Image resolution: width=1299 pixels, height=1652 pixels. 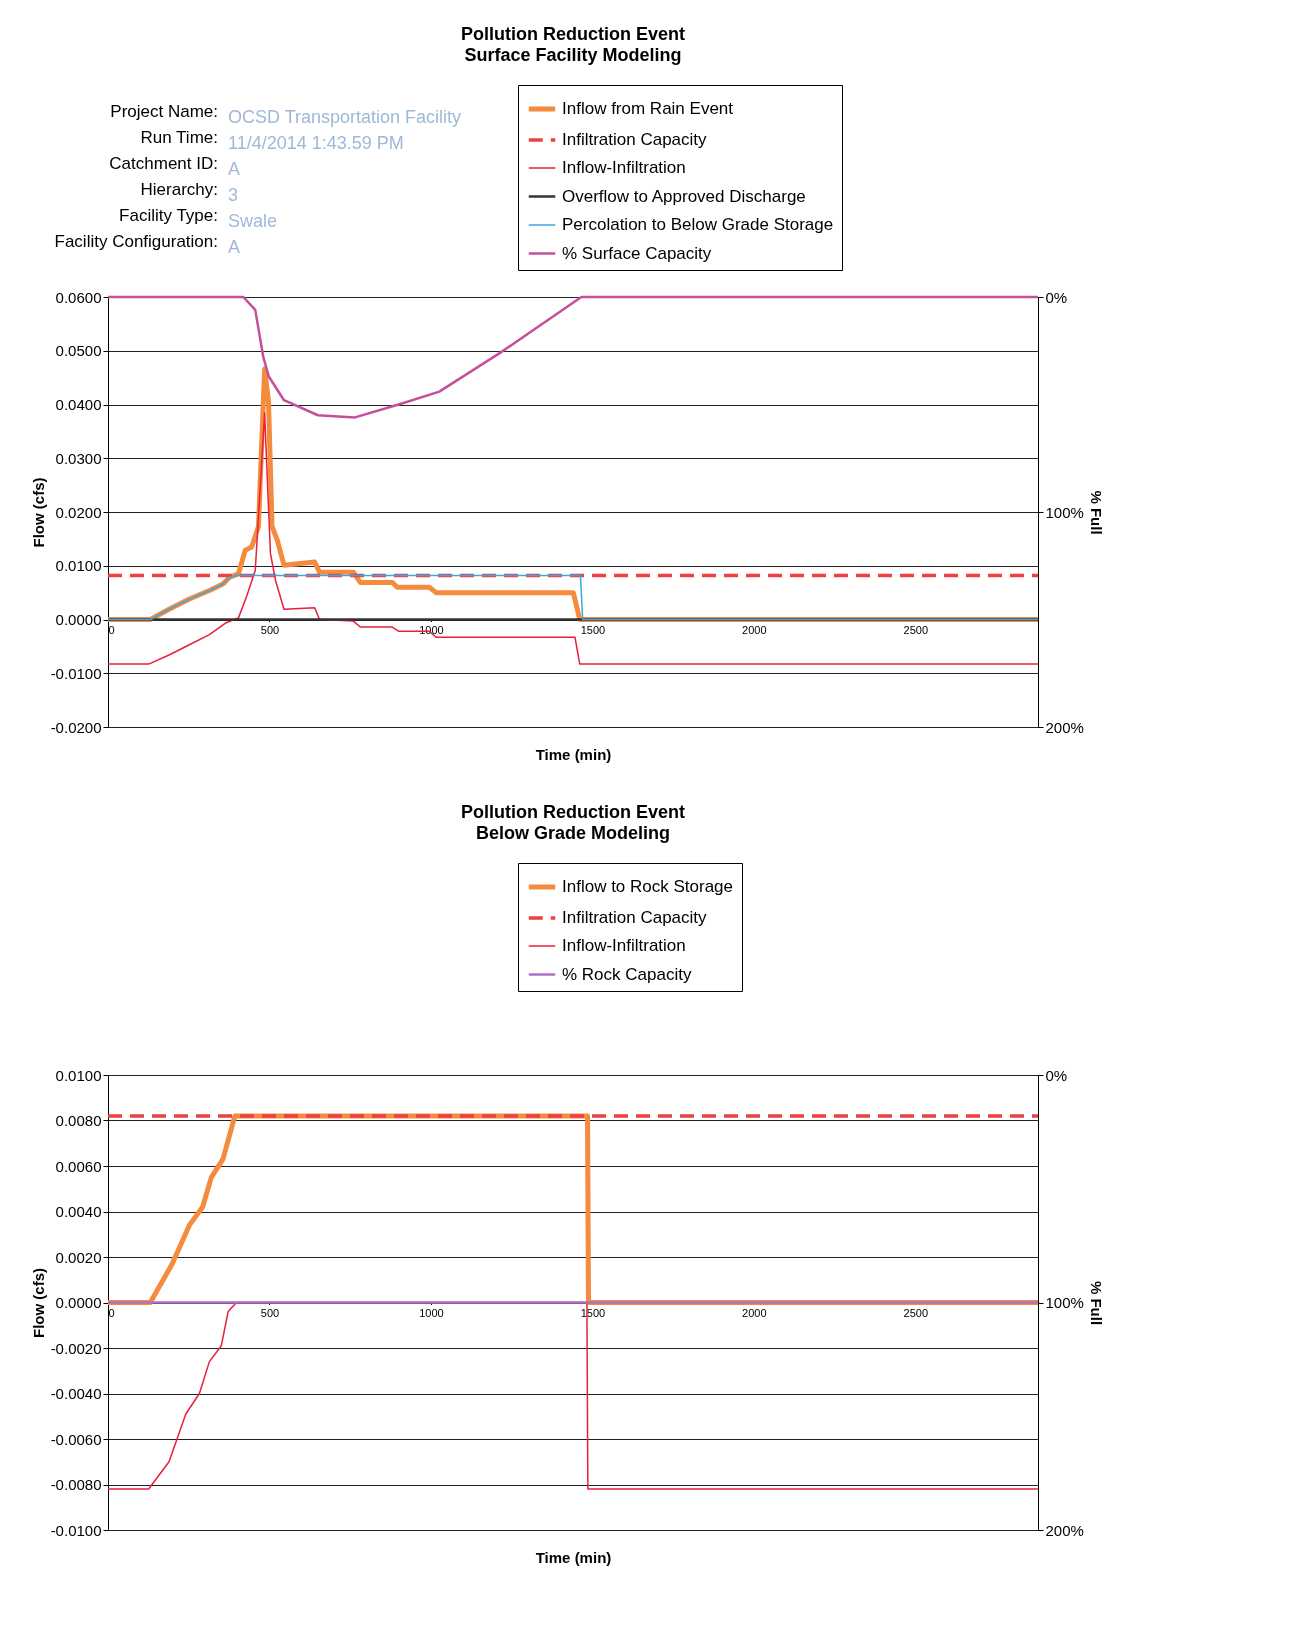 I want to click on legend-label: Overflow to Approved Discharge, so click(x=684, y=196).